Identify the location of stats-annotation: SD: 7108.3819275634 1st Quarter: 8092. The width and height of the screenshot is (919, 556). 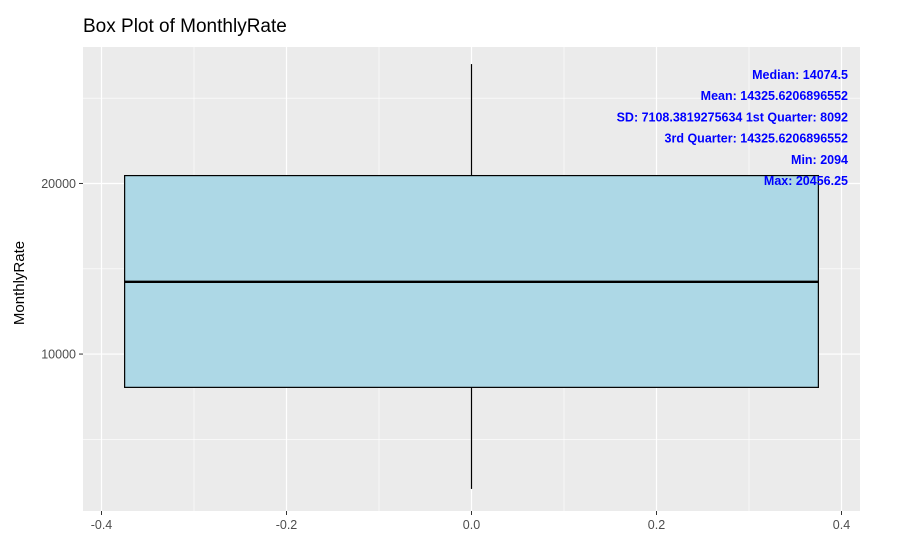
(732, 117).